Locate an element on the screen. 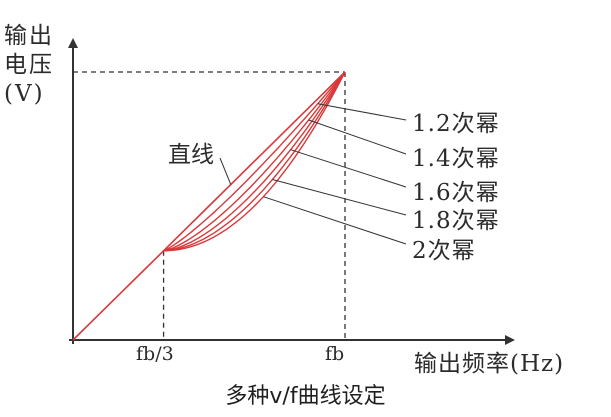  series-label-1-4: 1.4次幂 is located at coordinates (456, 159).